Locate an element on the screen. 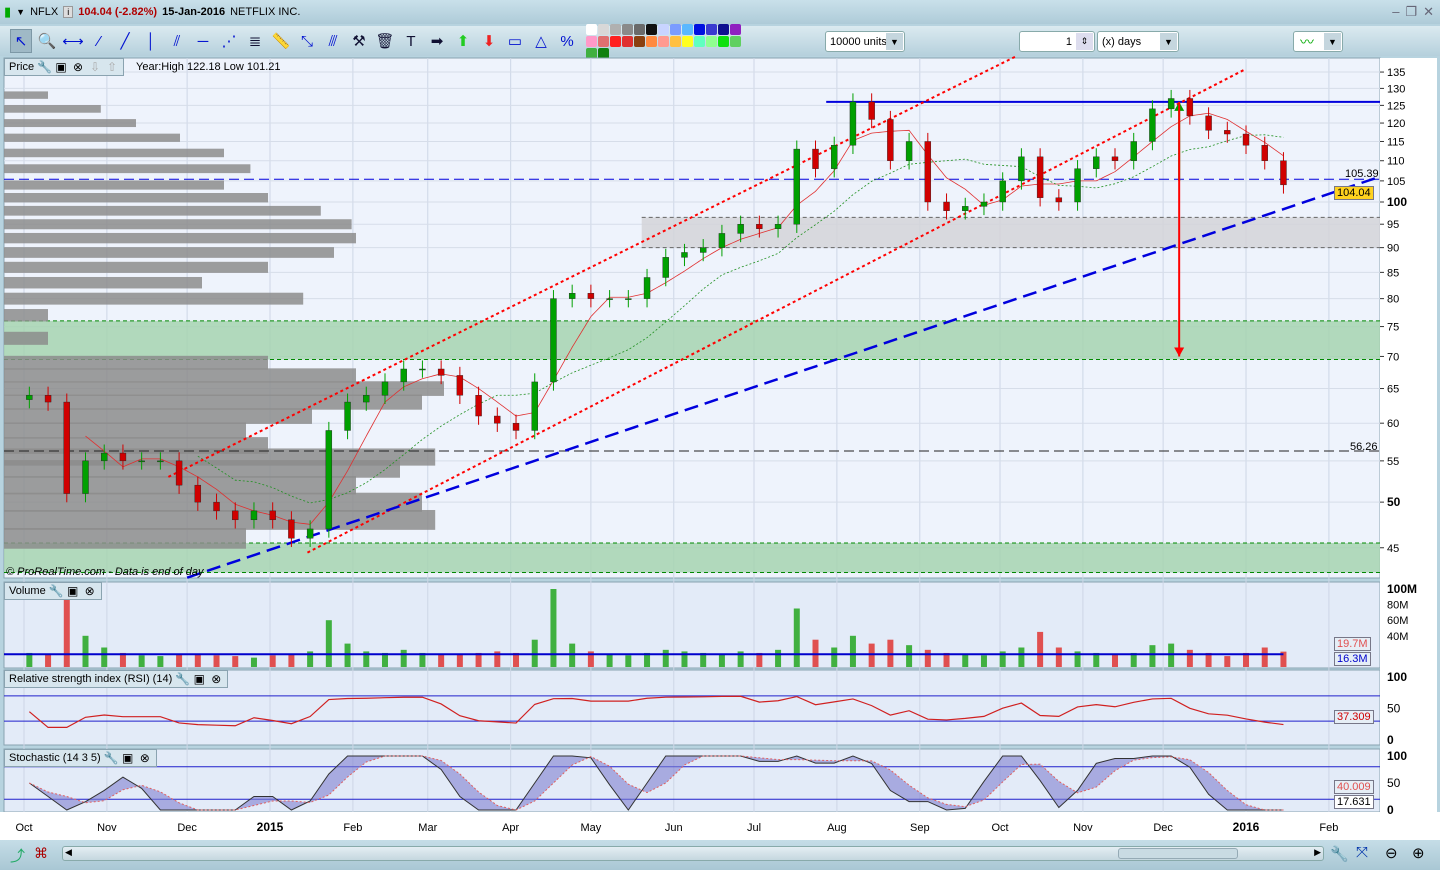  info-icon: i is located at coordinates (68, 12).